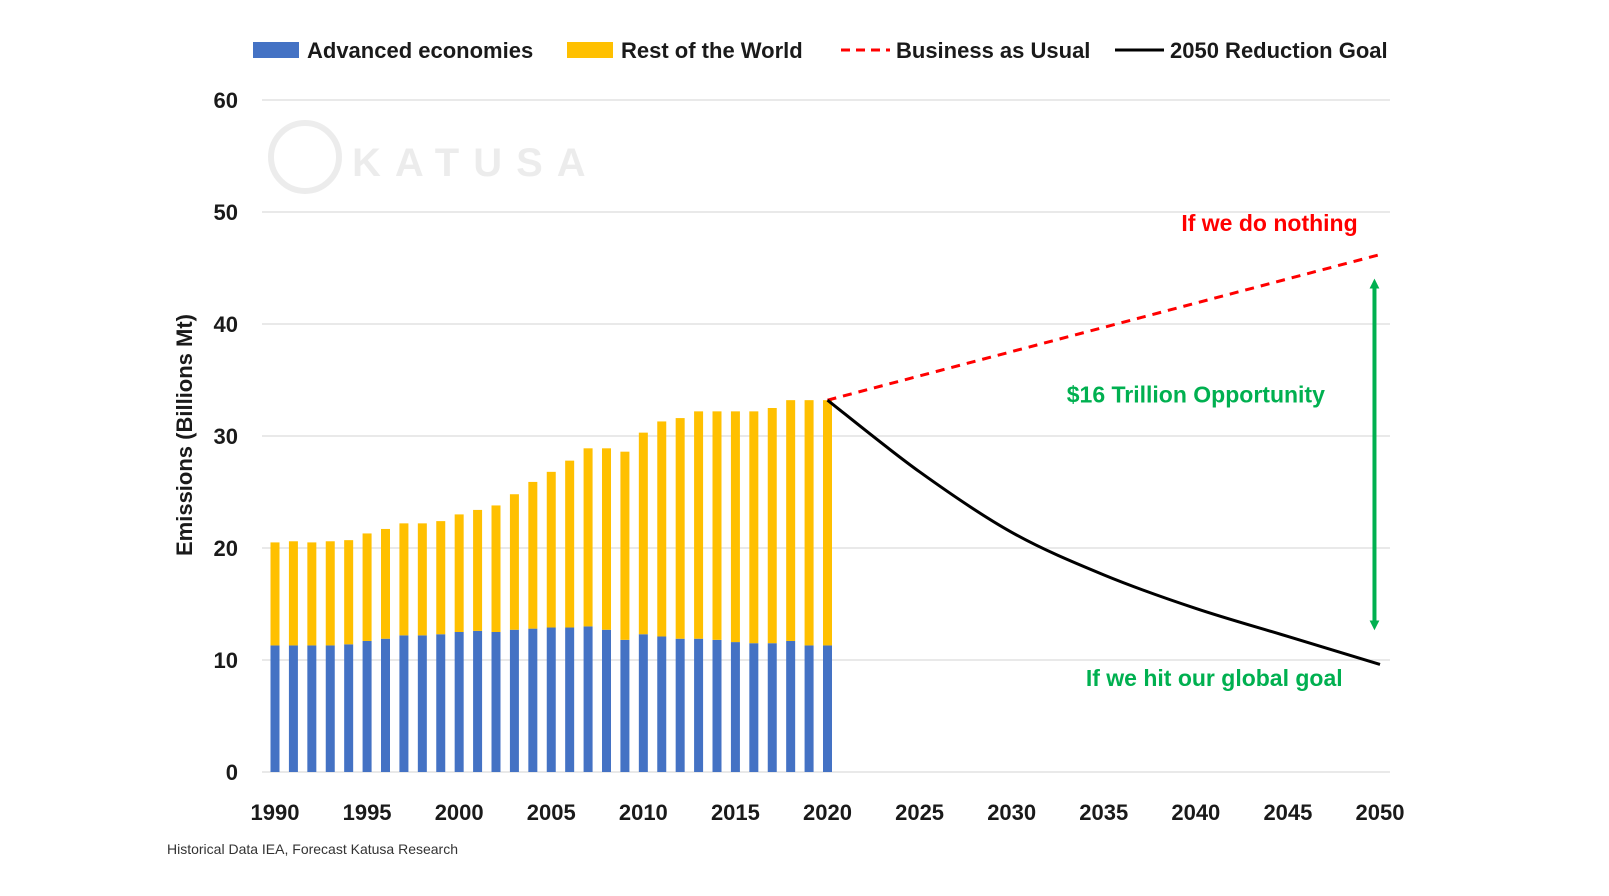 This screenshot has height=896, width=1609. I want to click on bar-rest-of-the-world-1992, so click(312, 594).